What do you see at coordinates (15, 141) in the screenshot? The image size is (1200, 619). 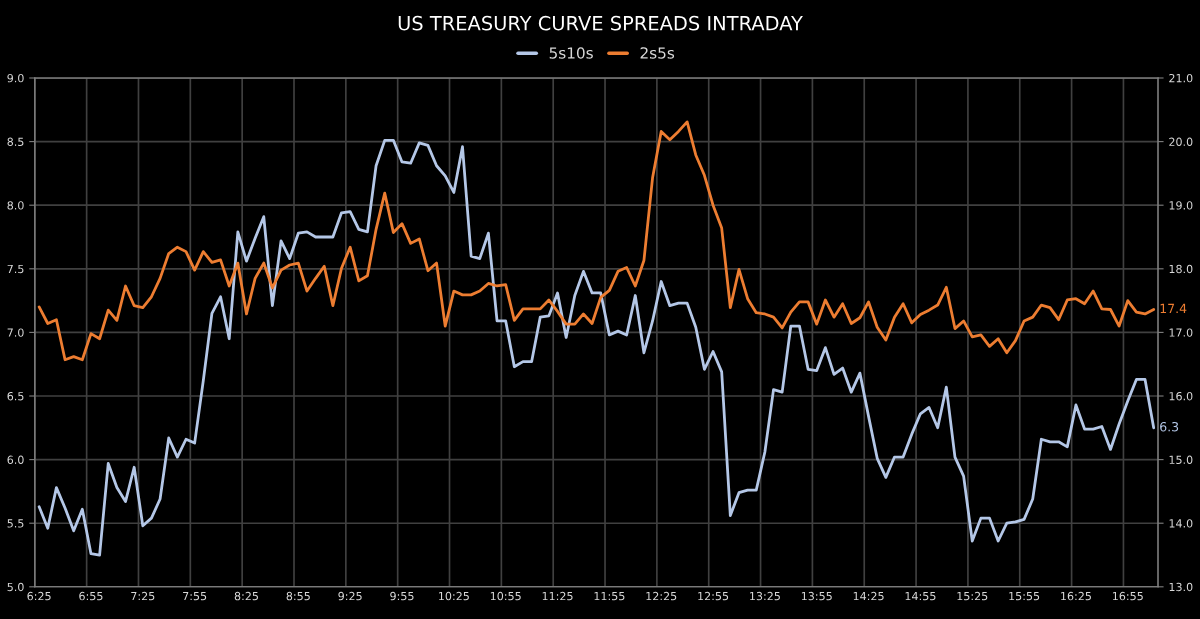 I see `y-tick-label: 8.5` at bounding box center [15, 141].